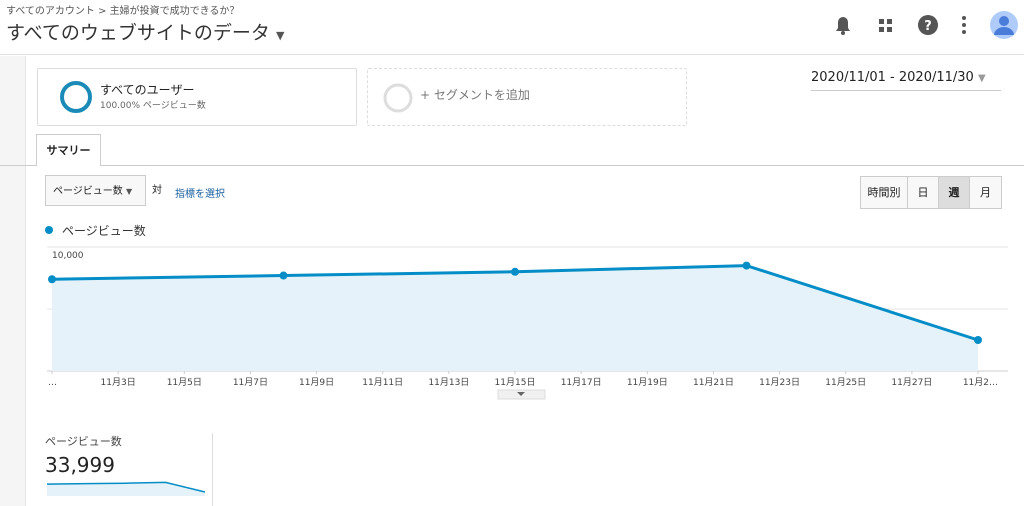 The width and height of the screenshot is (1024, 506). What do you see at coordinates (13, 281) in the screenshot?
I see `side-panel` at bounding box center [13, 281].